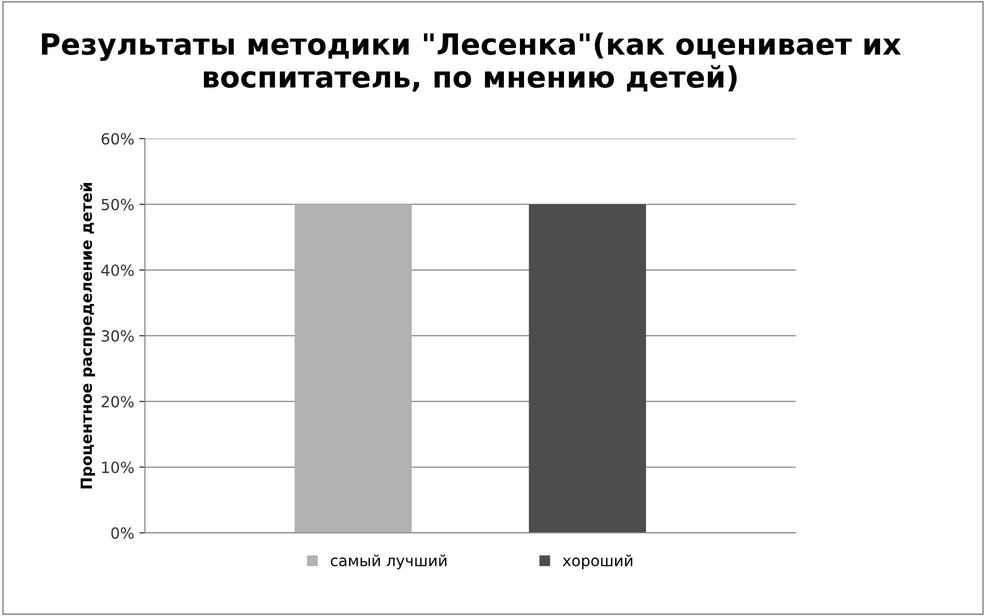 Image resolution: width=986 pixels, height=616 pixels. I want to click on y-axis-title: Процентное распределение детей, so click(88, 335).